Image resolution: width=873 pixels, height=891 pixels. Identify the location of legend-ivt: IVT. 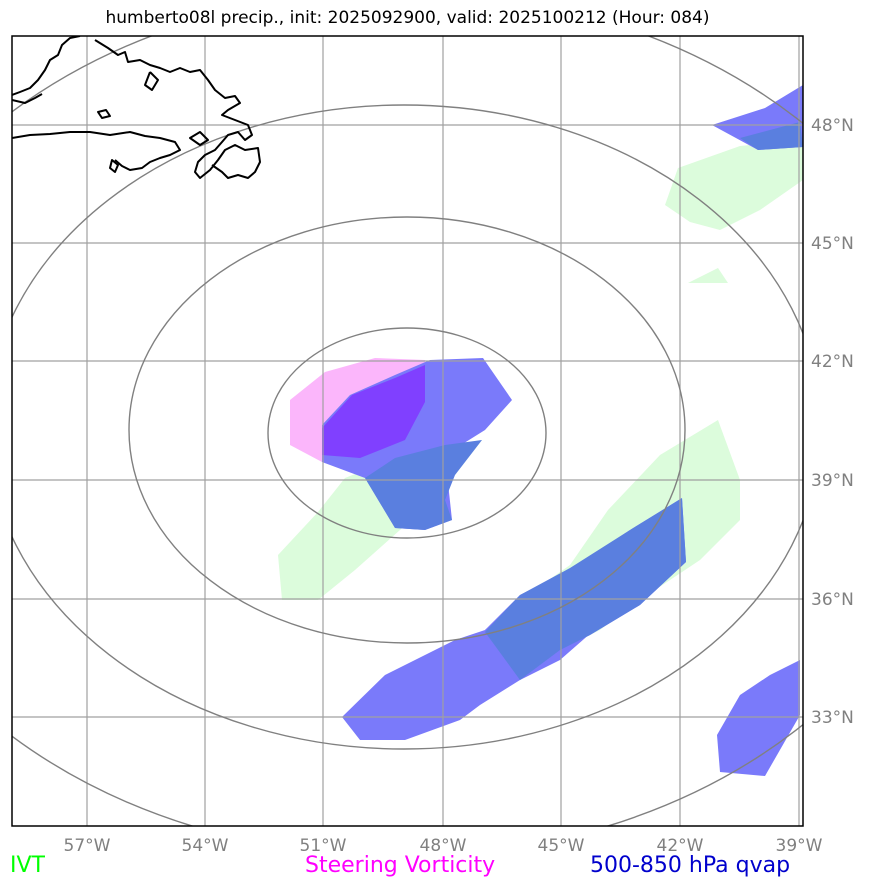
(27, 865).